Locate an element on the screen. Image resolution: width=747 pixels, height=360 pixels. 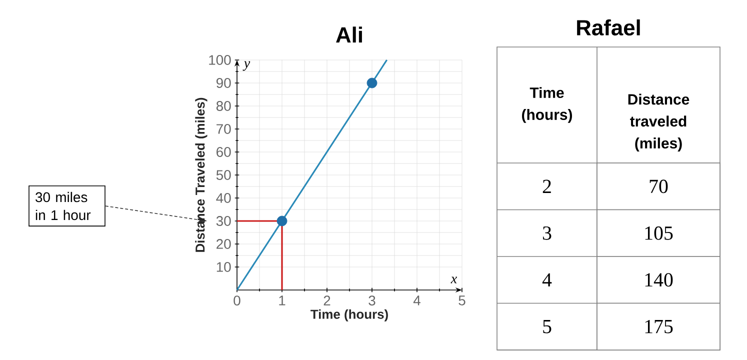
y-tick-label: 30 is located at coordinates (223, 221).